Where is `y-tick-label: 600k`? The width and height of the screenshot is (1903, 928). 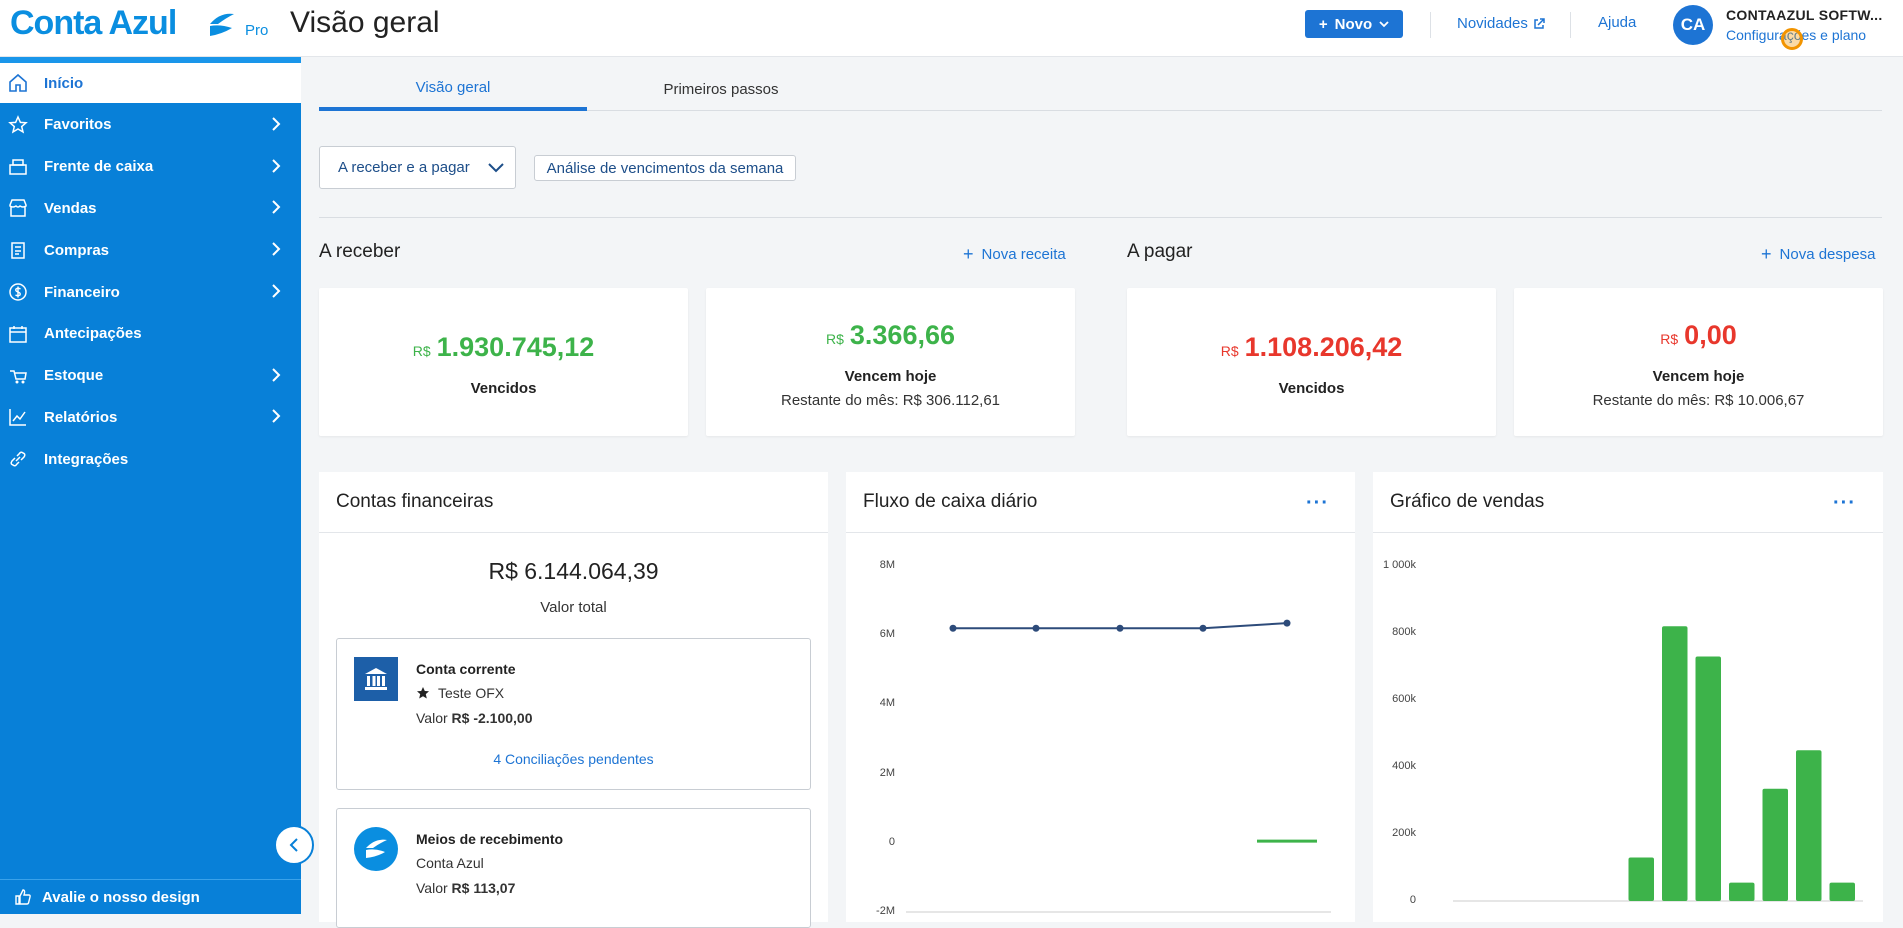
y-tick-label: 600k is located at coordinates (1404, 699).